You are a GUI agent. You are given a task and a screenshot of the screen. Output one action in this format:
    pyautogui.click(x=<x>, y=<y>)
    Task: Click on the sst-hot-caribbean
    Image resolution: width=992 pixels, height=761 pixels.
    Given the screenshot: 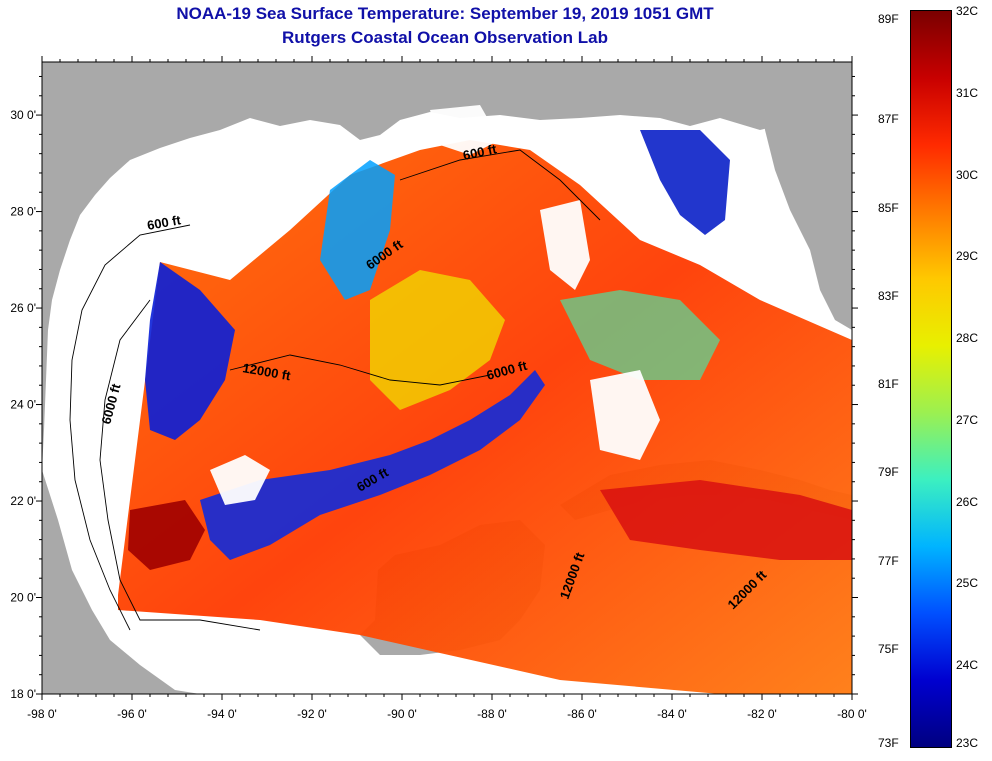 What is the action you would take?
    pyautogui.click(x=726, y=520)
    